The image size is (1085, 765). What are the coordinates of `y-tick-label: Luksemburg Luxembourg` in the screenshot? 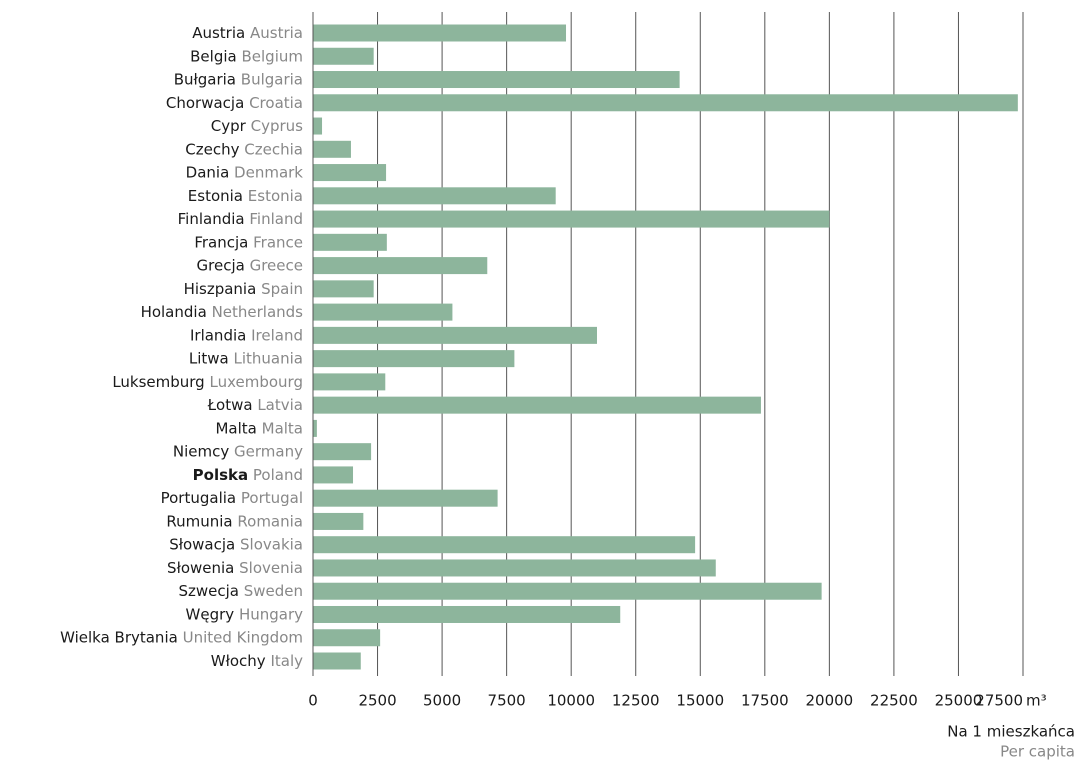 It's located at (207, 381).